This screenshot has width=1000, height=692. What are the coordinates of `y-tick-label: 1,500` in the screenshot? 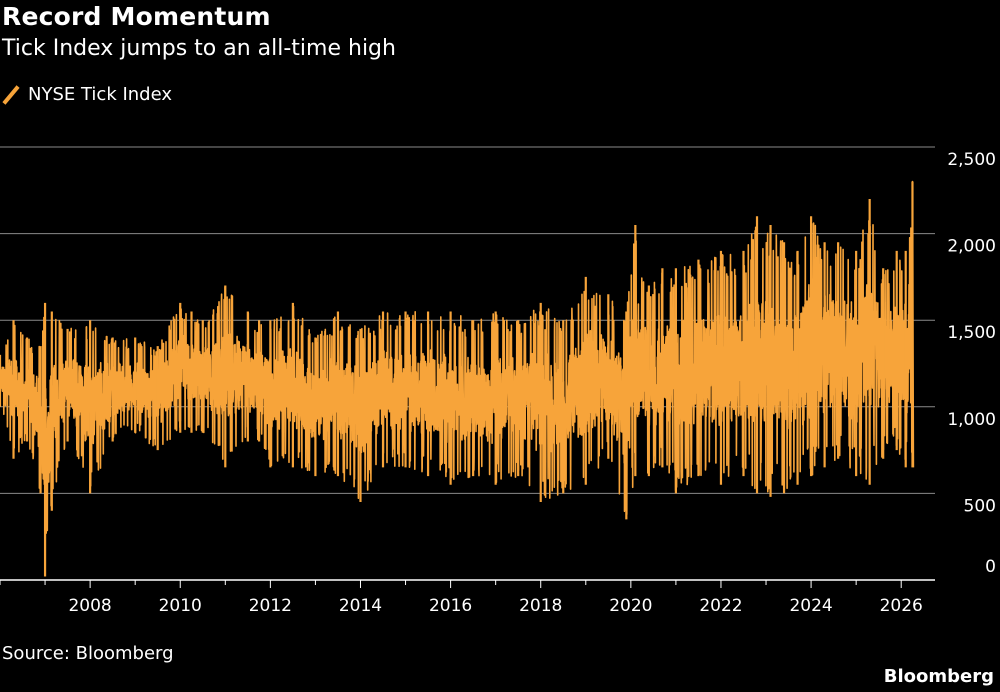 It's located at (971, 333).